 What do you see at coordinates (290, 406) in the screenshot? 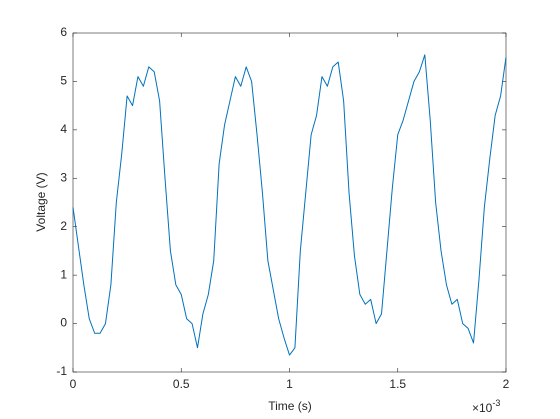
I see `x-axis-label: Time (s)` at bounding box center [290, 406].